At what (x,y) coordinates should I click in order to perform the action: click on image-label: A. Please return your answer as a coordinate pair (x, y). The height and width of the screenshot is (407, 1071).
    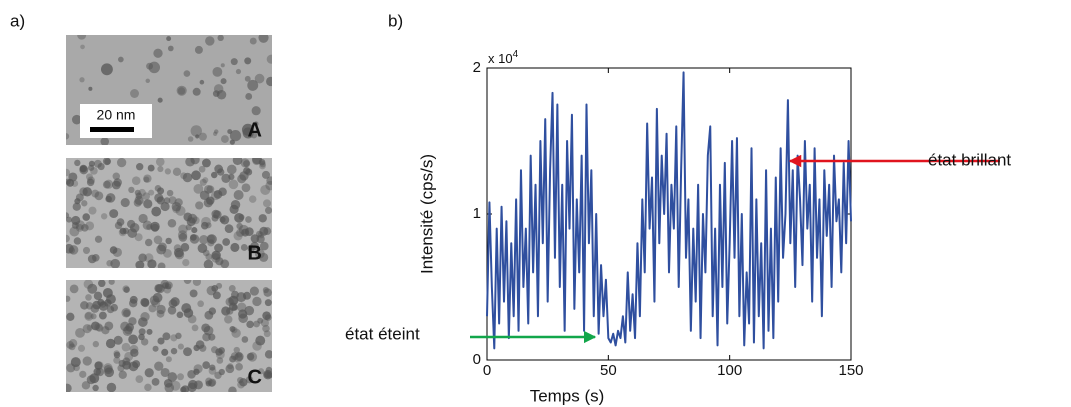
    Looking at the image, I should click on (255, 130).